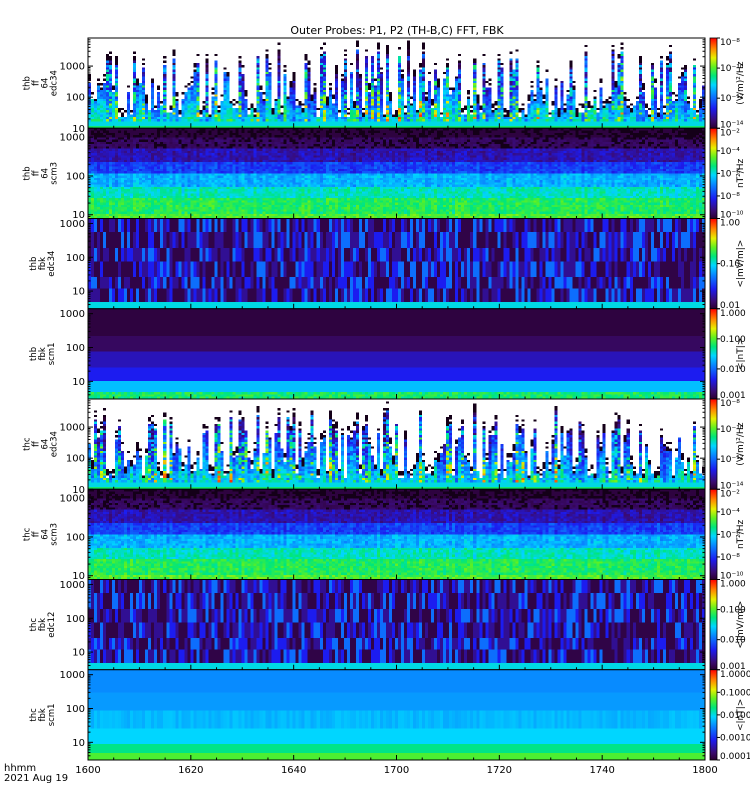 The width and height of the screenshot is (750, 800). Describe the element at coordinates (499, 770) in the screenshot. I see `x-tick-label: 1720` at that location.